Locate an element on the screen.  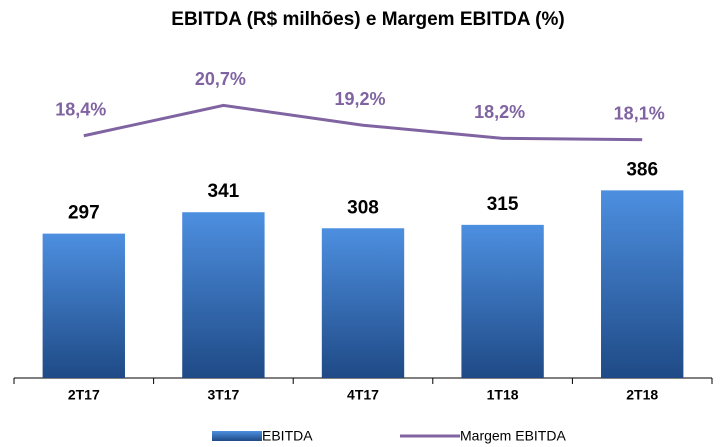
line-label: 18,2% is located at coordinates (499, 112).